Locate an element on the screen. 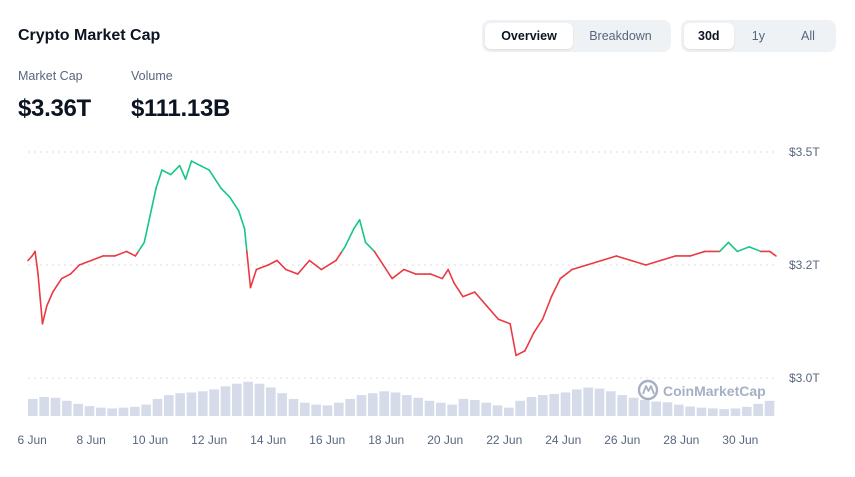 This screenshot has height=477, width=855. page-title: Crypto Market Cap is located at coordinates (89, 35).